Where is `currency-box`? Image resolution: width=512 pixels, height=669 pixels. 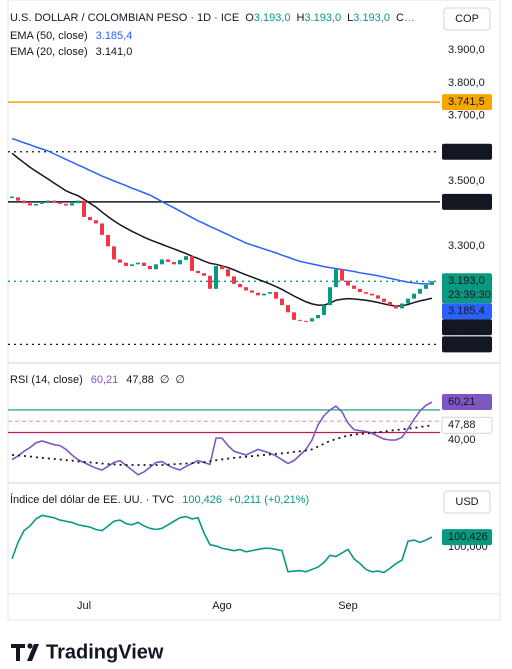 currency-box is located at coordinates (467, 19).